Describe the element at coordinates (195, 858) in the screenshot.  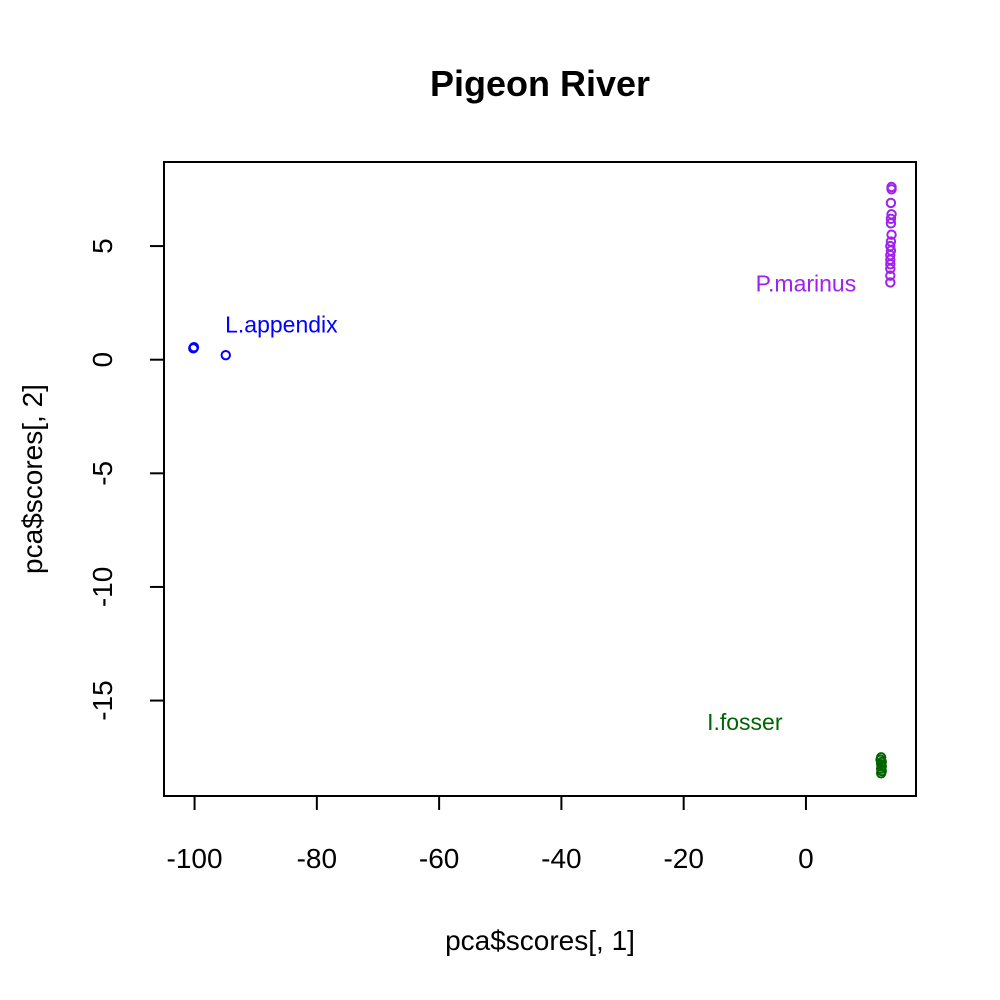
I see `x-tick-label: -100` at that location.